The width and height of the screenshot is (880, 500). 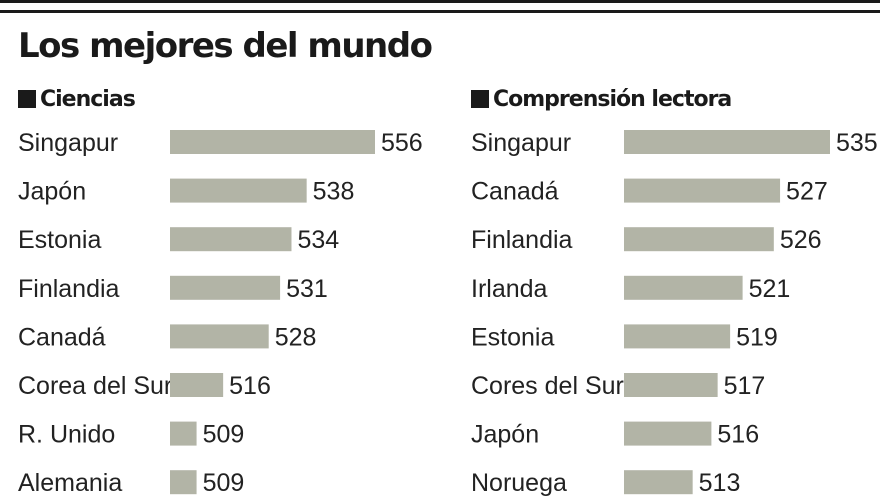 I want to click on lectora-category-label: Noruega, so click(x=519, y=483).